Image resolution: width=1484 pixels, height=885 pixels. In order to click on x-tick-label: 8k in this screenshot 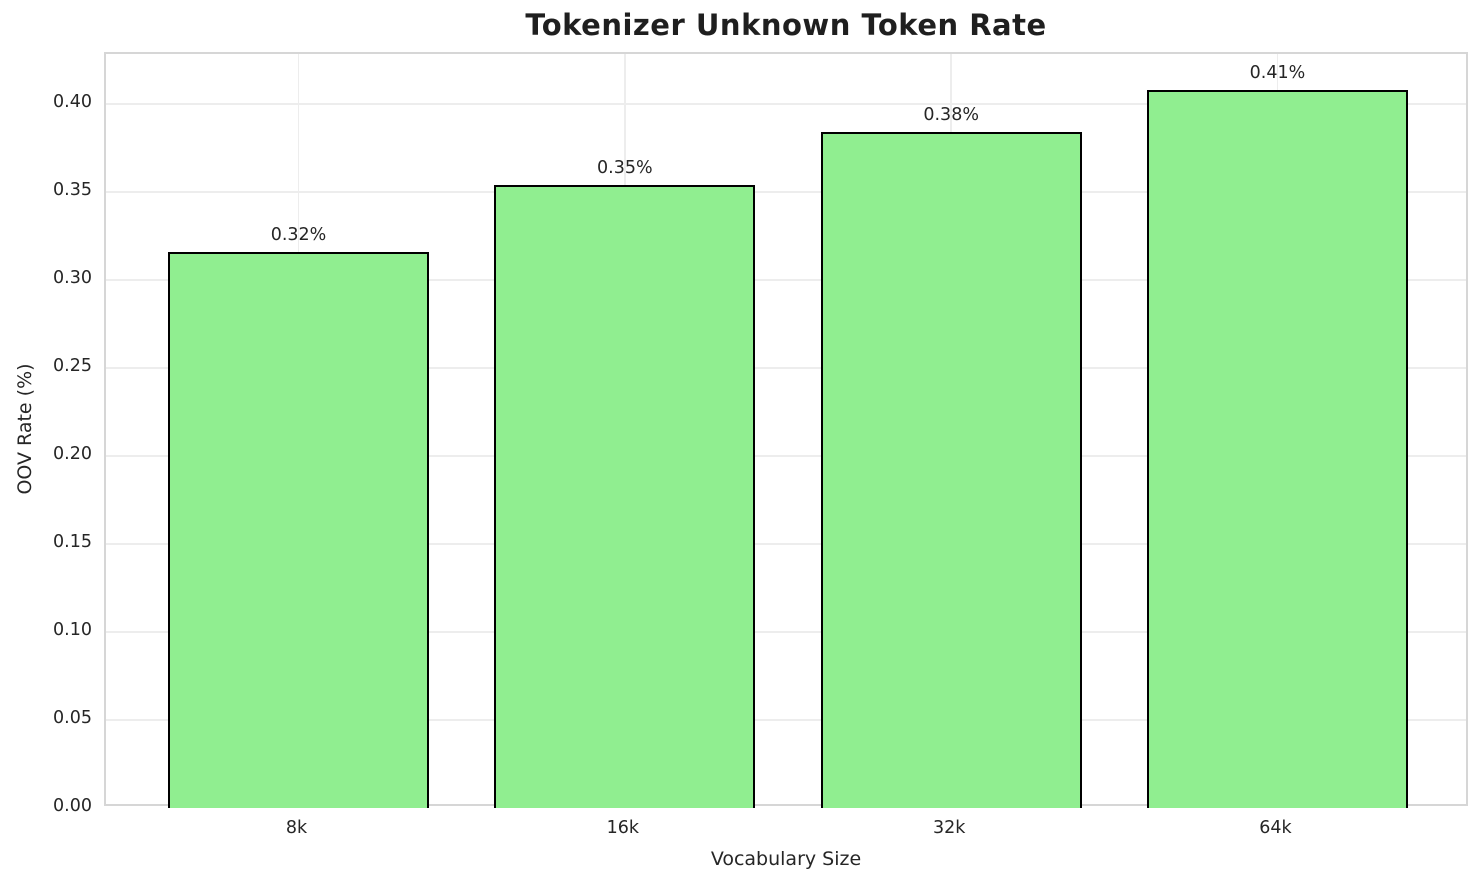, I will do `click(296, 828)`.